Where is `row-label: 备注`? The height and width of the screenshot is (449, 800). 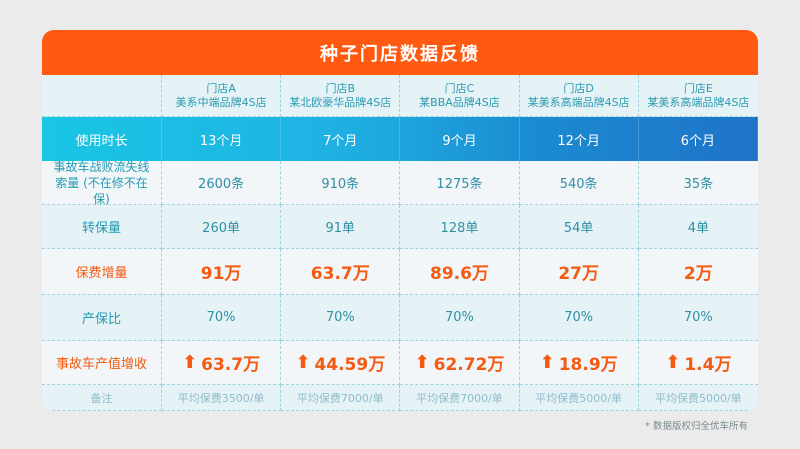 row-label: 备注 is located at coordinates (102, 398).